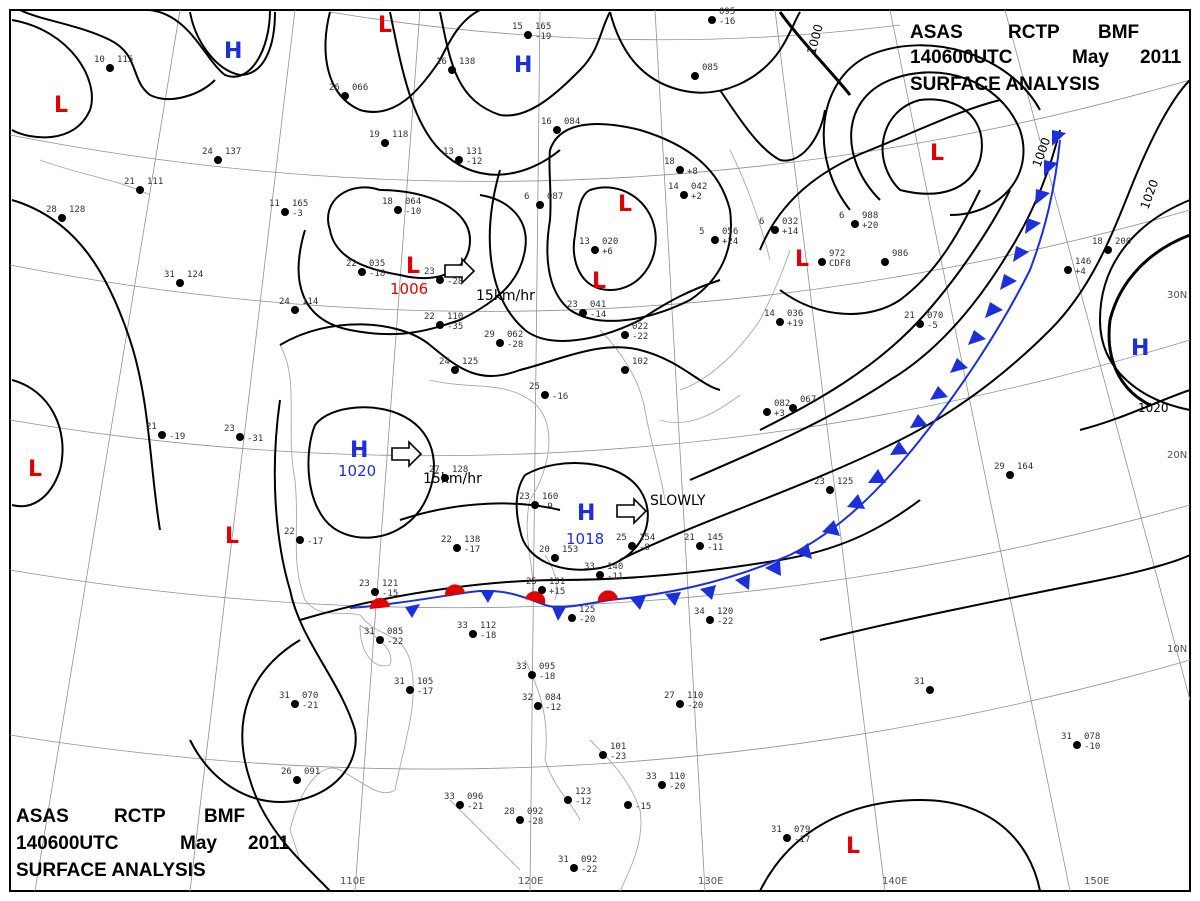 The height and width of the screenshot is (901, 1200). I want to click on station-plot: 25 154-8, so click(635, 543).